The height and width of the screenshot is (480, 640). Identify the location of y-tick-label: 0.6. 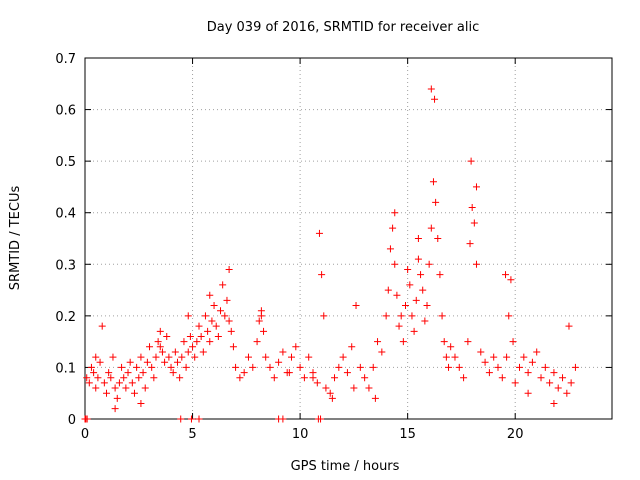
(65, 111).